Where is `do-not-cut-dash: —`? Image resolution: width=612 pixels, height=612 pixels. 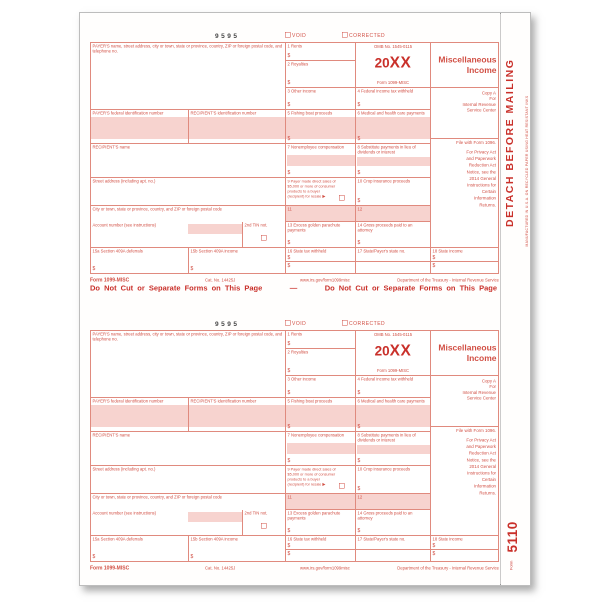
do-not-cut-dash: — is located at coordinates (293, 288).